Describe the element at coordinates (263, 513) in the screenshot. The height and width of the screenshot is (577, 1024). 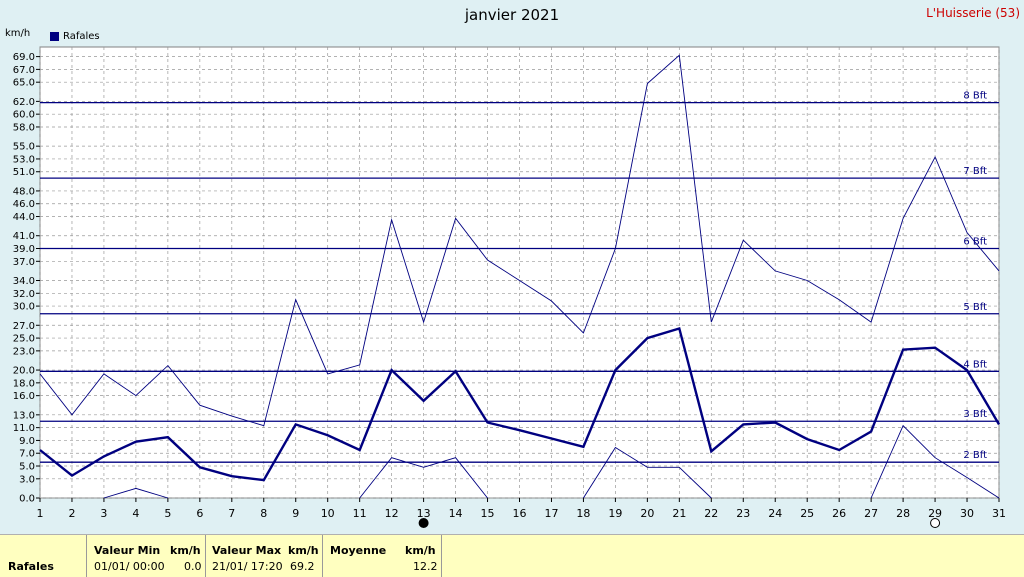
I see `x-tick-label: 8` at that location.